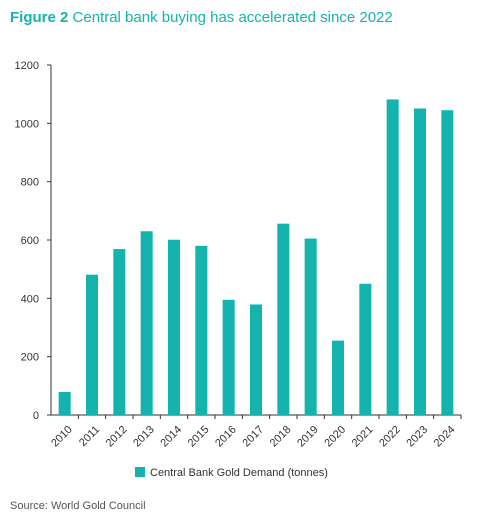 This screenshot has height=531, width=481. I want to click on x-tick-label: 2017, so click(253, 437).